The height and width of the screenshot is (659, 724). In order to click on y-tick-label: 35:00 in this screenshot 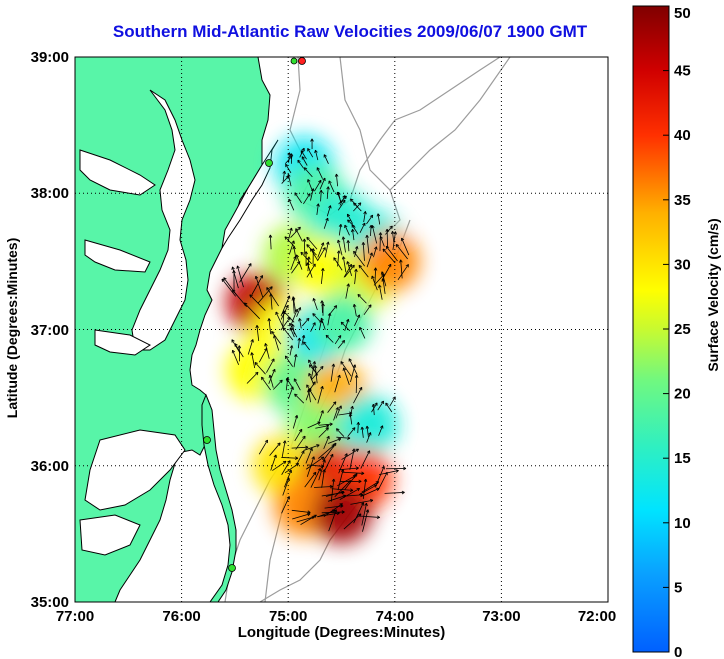, I will do `click(50, 602)`.